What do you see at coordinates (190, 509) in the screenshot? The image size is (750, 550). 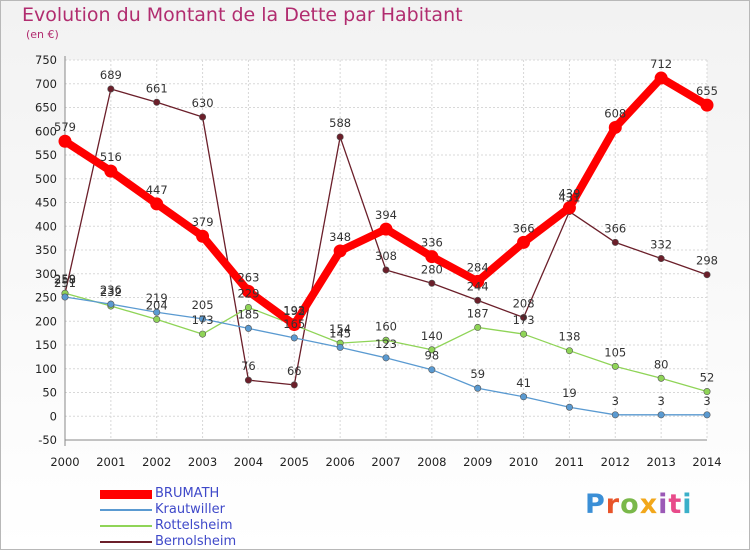 I see `legend-label: Krautwiller` at bounding box center [190, 509].